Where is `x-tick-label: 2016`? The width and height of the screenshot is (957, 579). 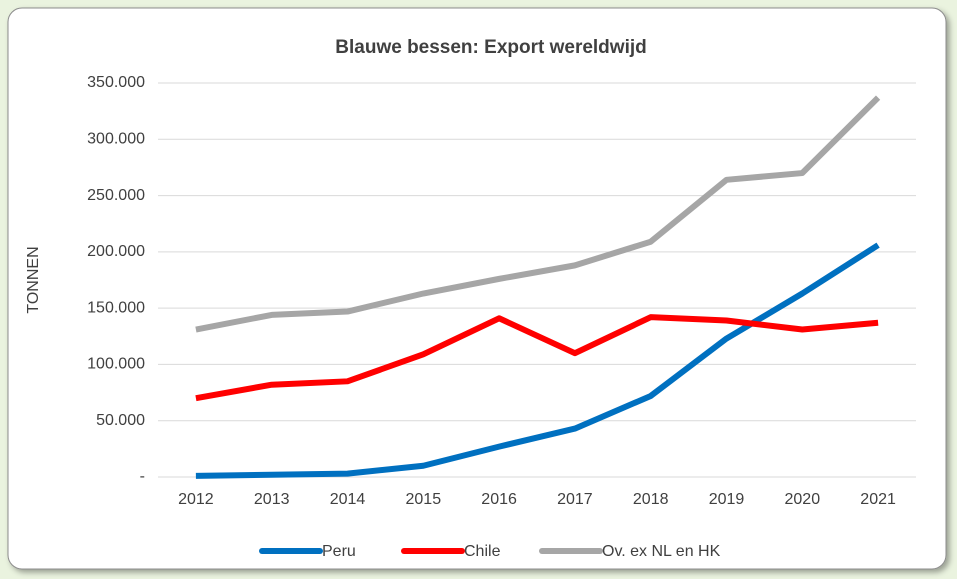 x-tick-label: 2016 is located at coordinates (499, 499).